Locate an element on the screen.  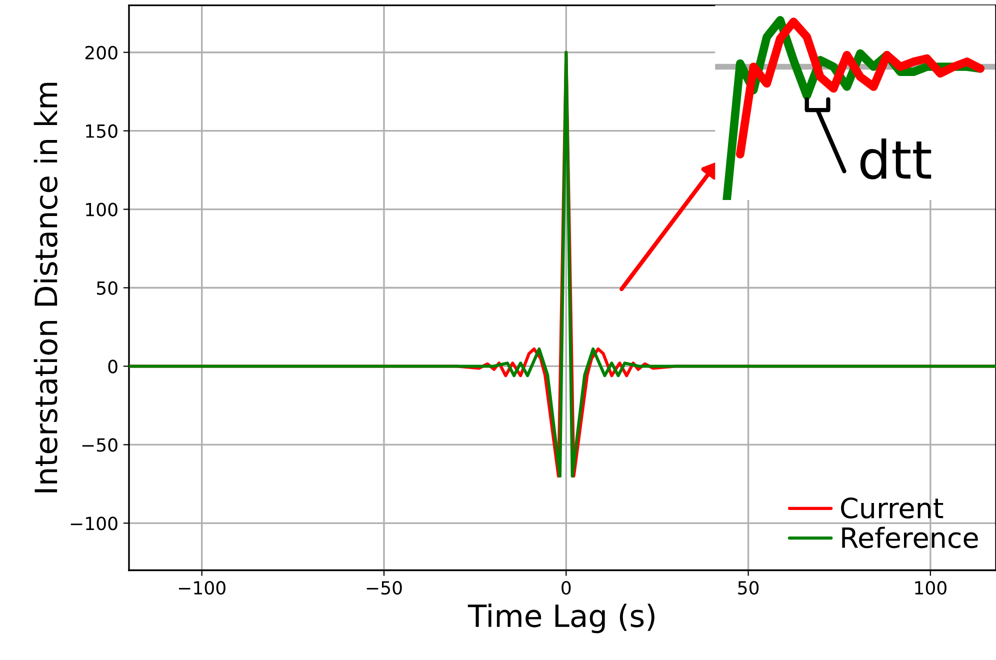
y-axis-title: Interstation Distance in km is located at coordinates (46, 287).